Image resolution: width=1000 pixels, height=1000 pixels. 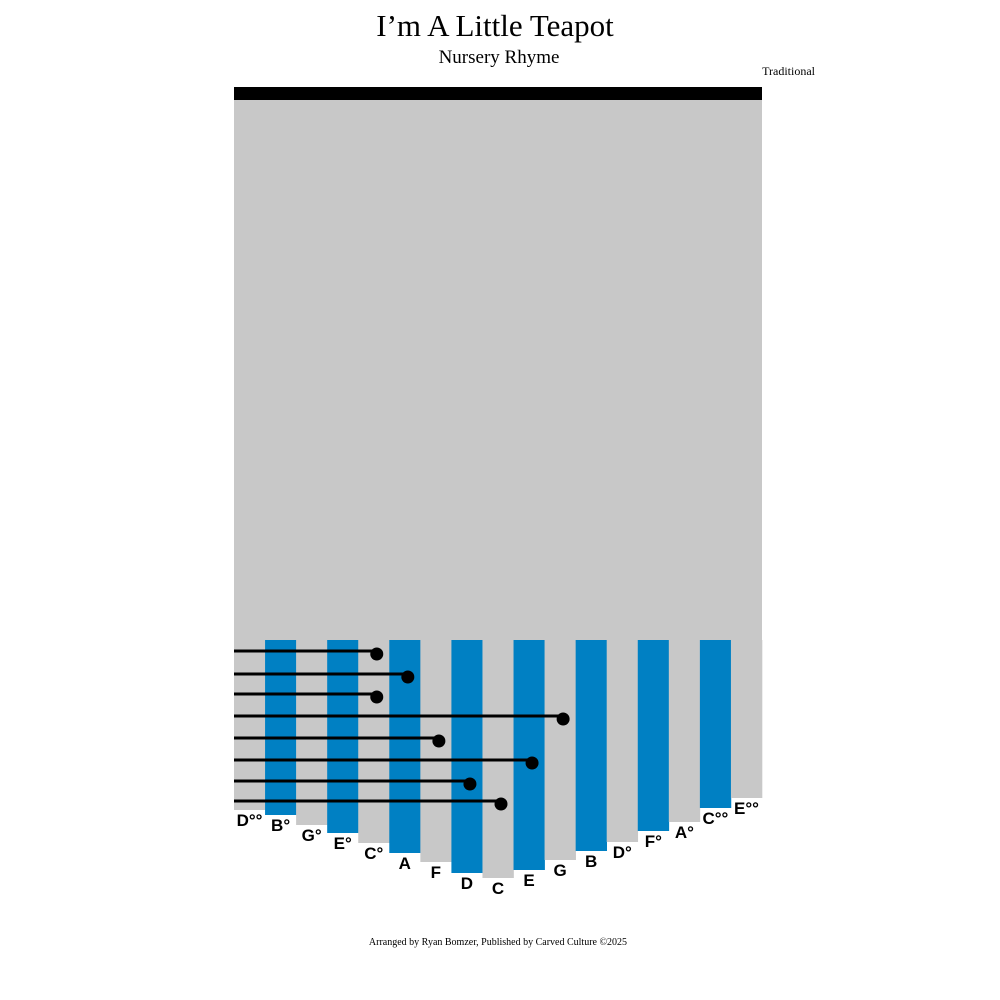 I want to click on key-label: E, so click(x=528, y=880).